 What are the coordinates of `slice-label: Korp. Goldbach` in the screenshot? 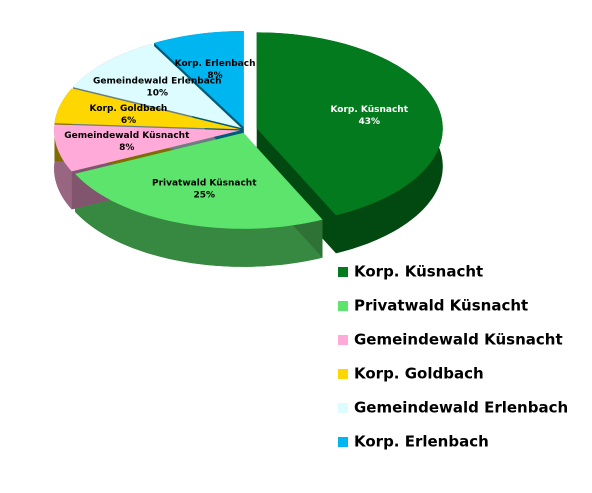 It's located at (129, 109).